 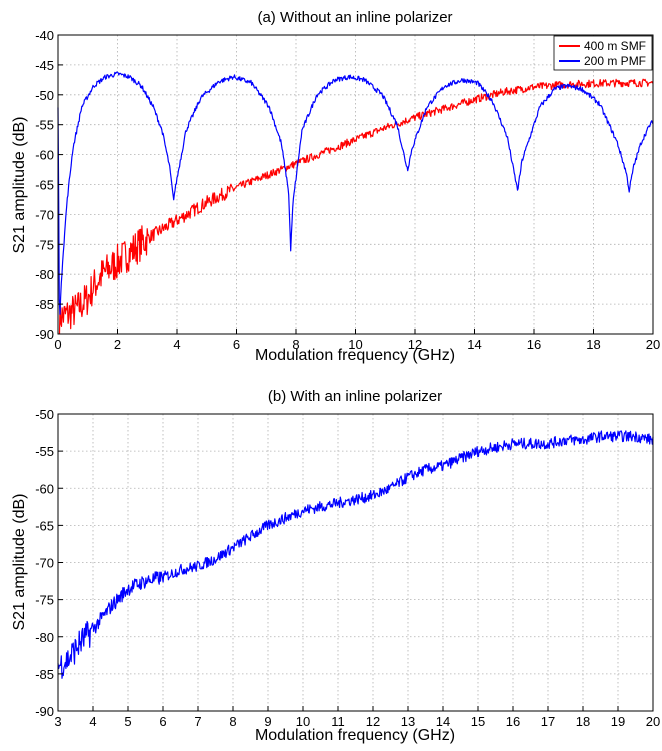 I want to click on x-tick-label: 7, so click(x=197, y=721).